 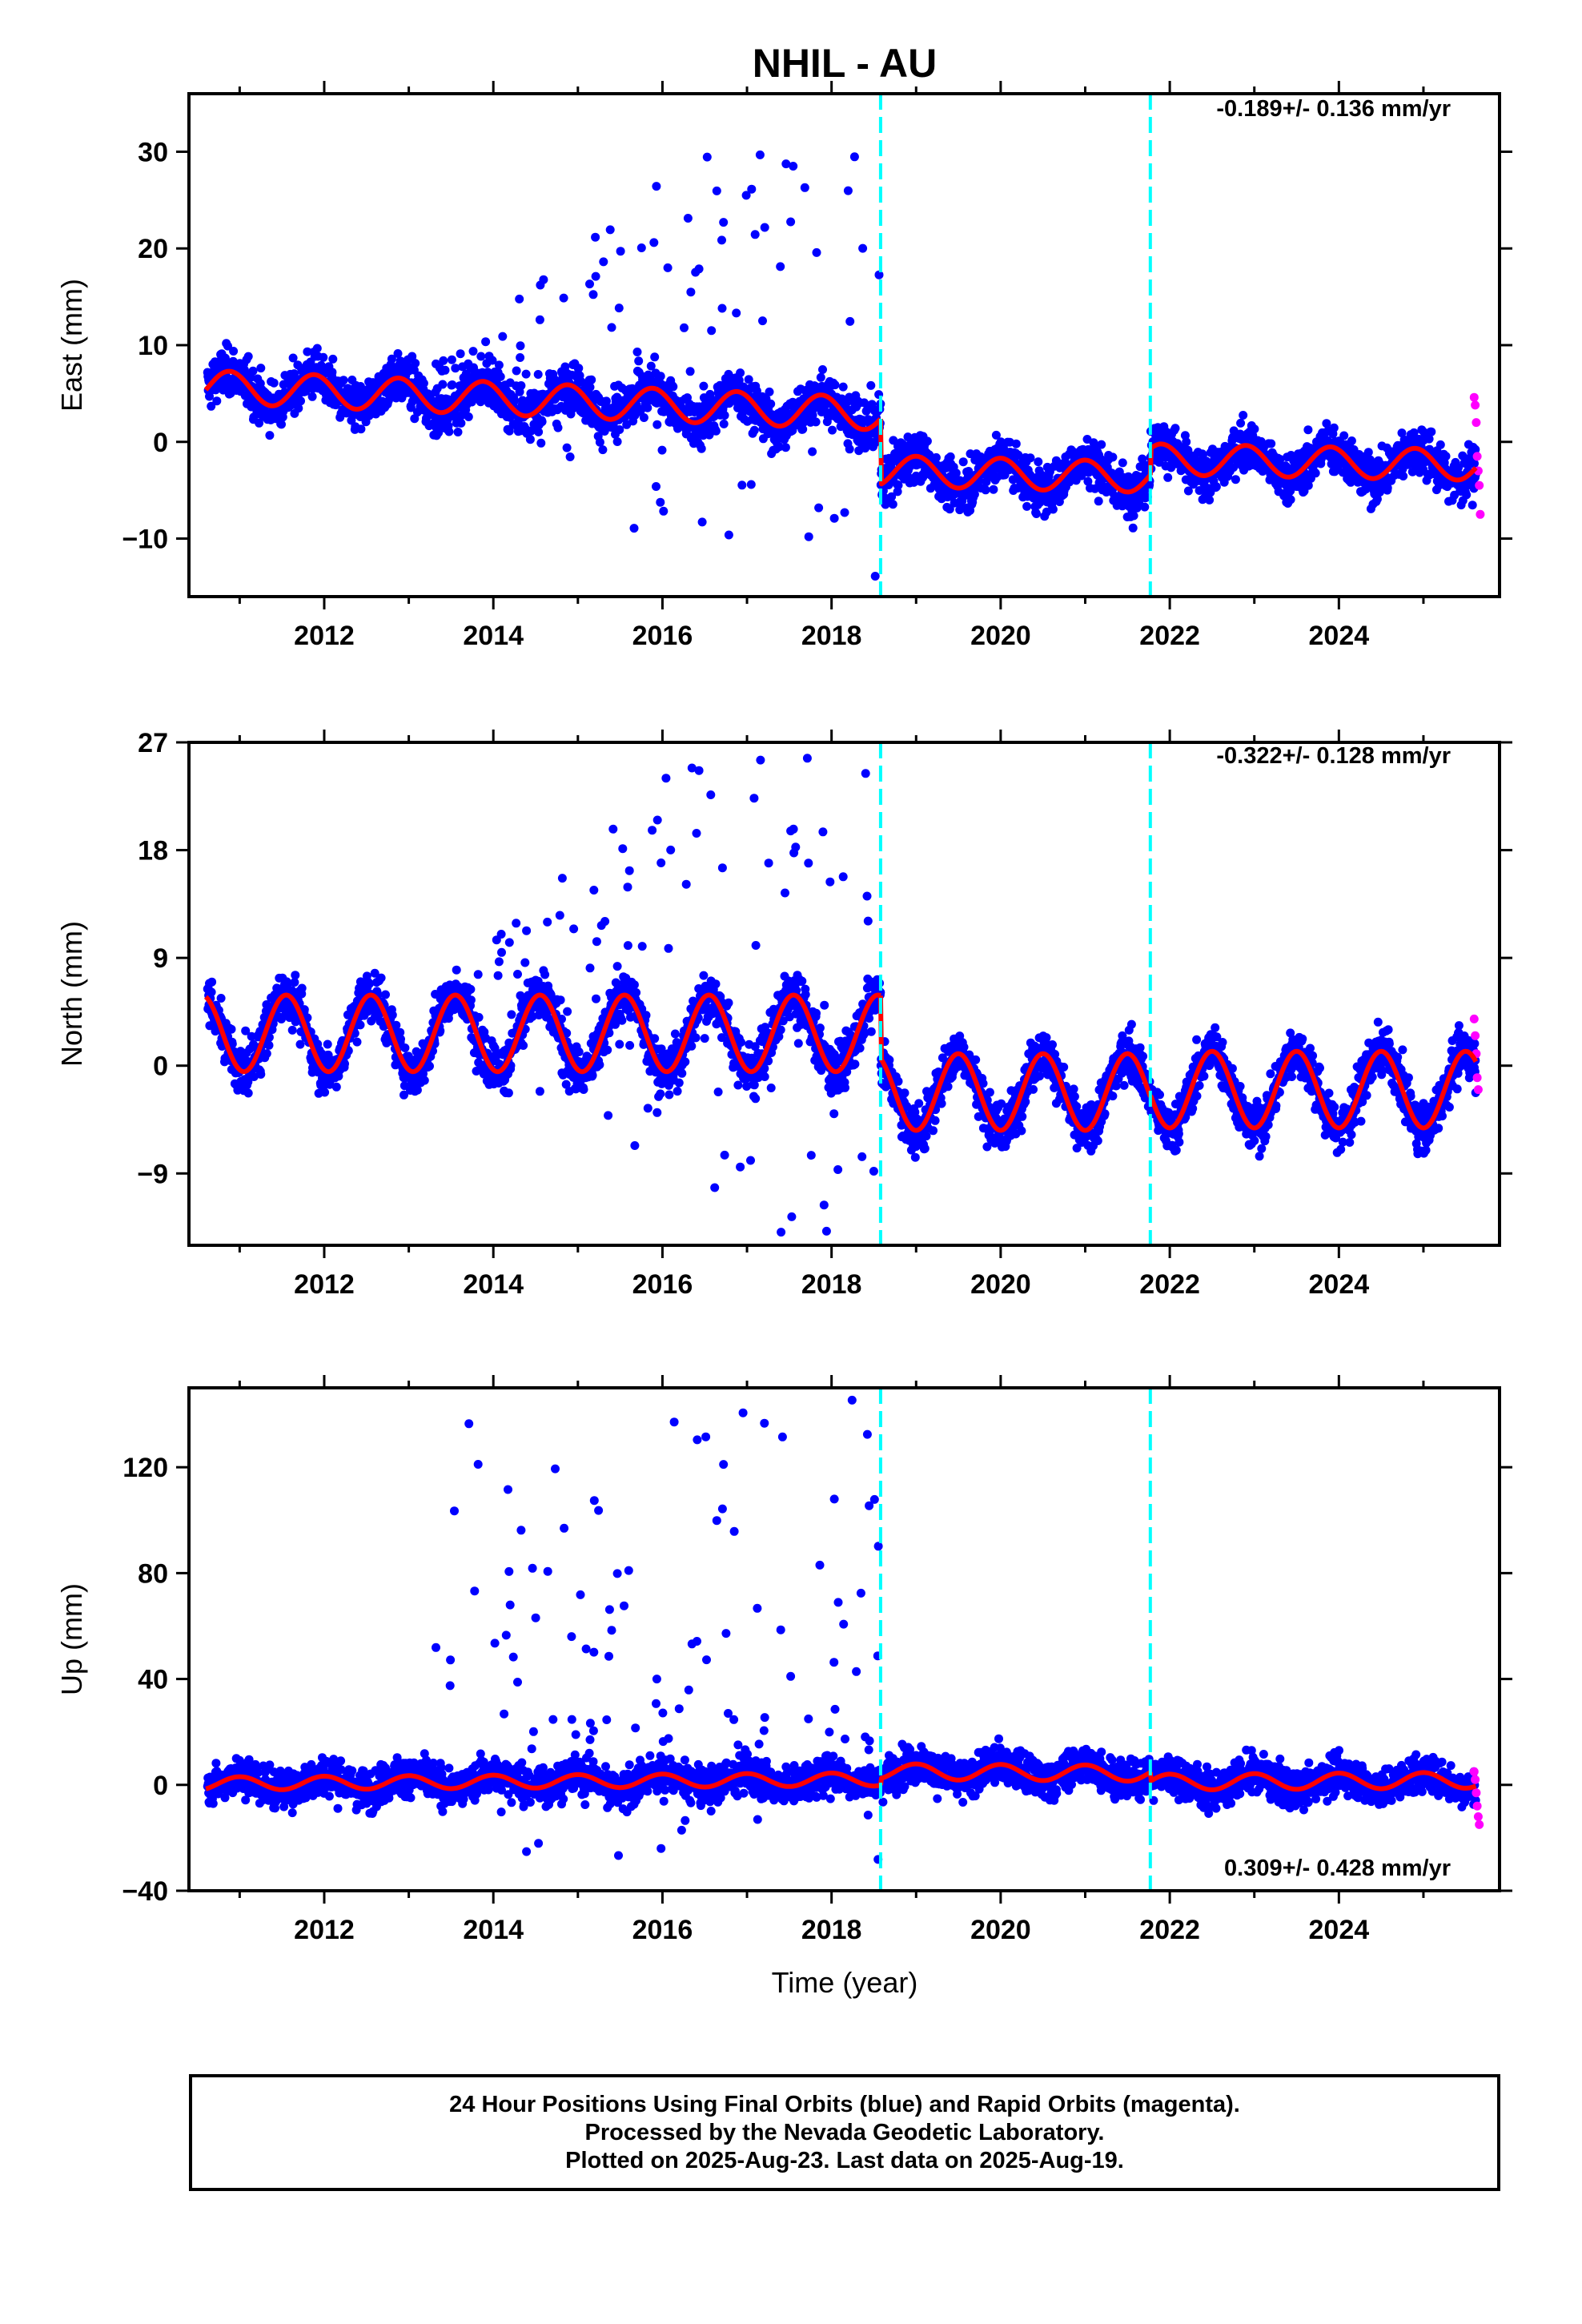 What do you see at coordinates (494, 636) in the screenshot?
I see `x-tick-label: 2014` at bounding box center [494, 636].